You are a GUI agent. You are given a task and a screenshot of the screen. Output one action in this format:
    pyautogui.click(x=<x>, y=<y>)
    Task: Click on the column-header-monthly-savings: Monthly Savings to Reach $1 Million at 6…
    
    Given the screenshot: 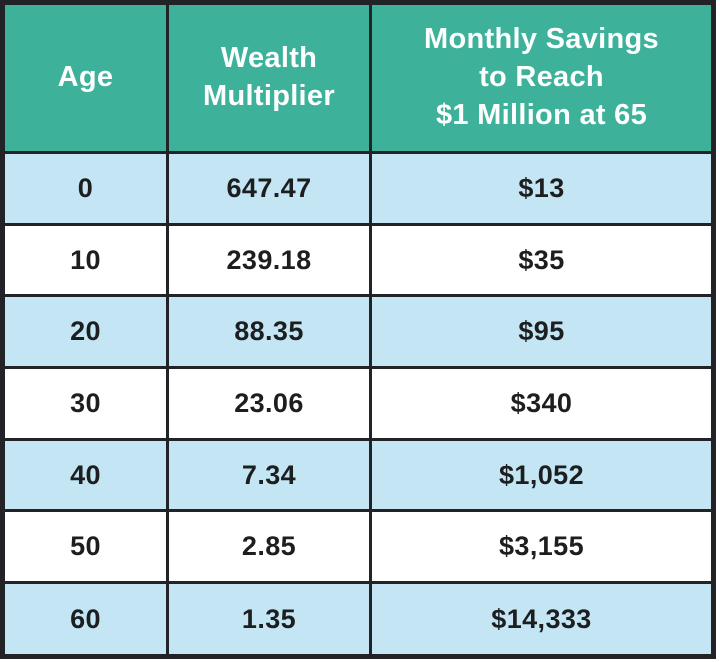 What is the action you would take?
    pyautogui.click(x=542, y=77)
    